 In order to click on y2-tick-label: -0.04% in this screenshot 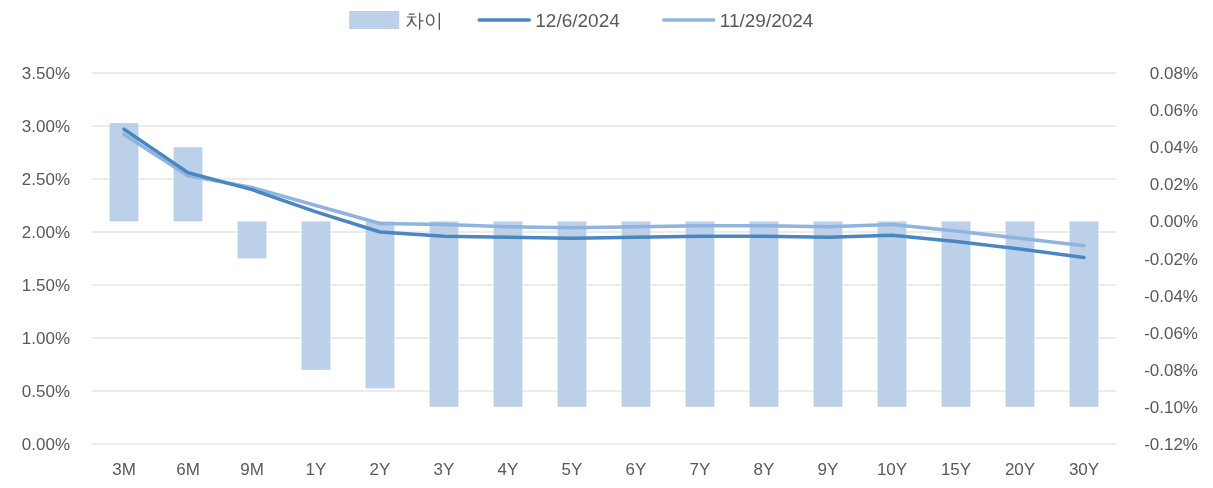, I will do `click(1171, 296)`.